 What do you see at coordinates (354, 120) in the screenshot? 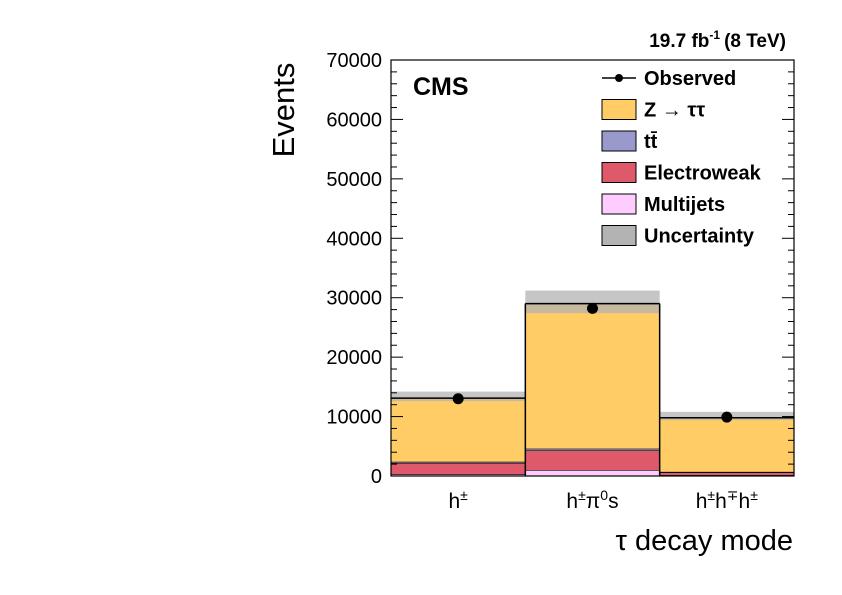
I see `y-tick-label-6: 60000` at bounding box center [354, 120].